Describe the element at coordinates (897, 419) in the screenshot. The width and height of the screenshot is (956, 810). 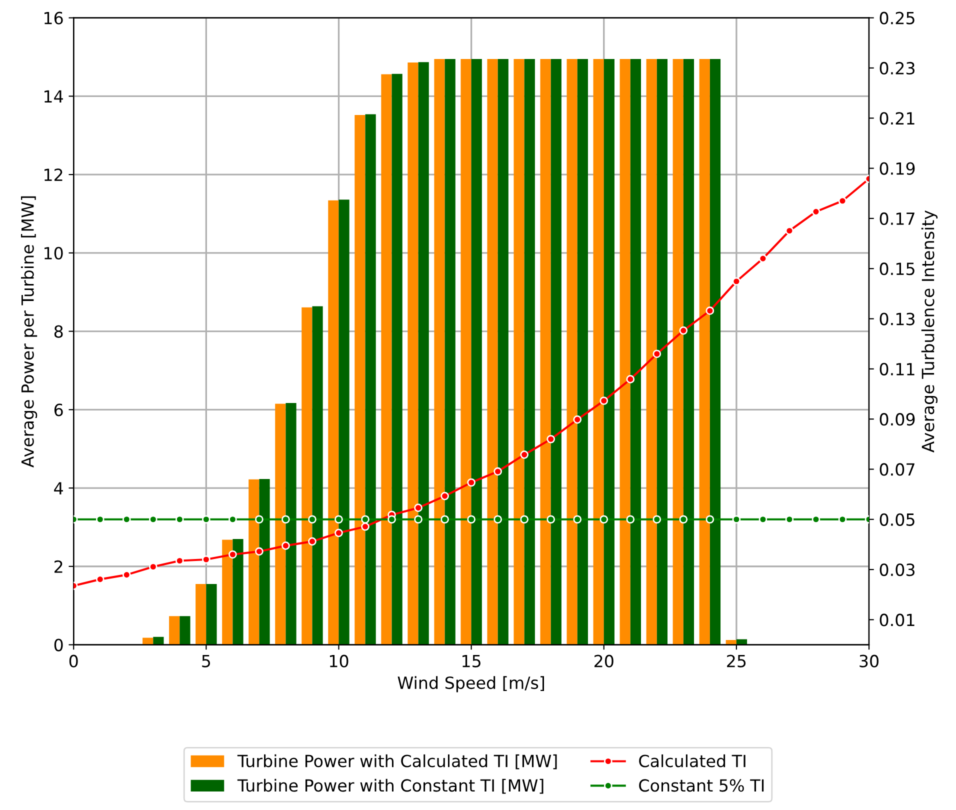
I see `y2-tick-label: 0.09` at that location.